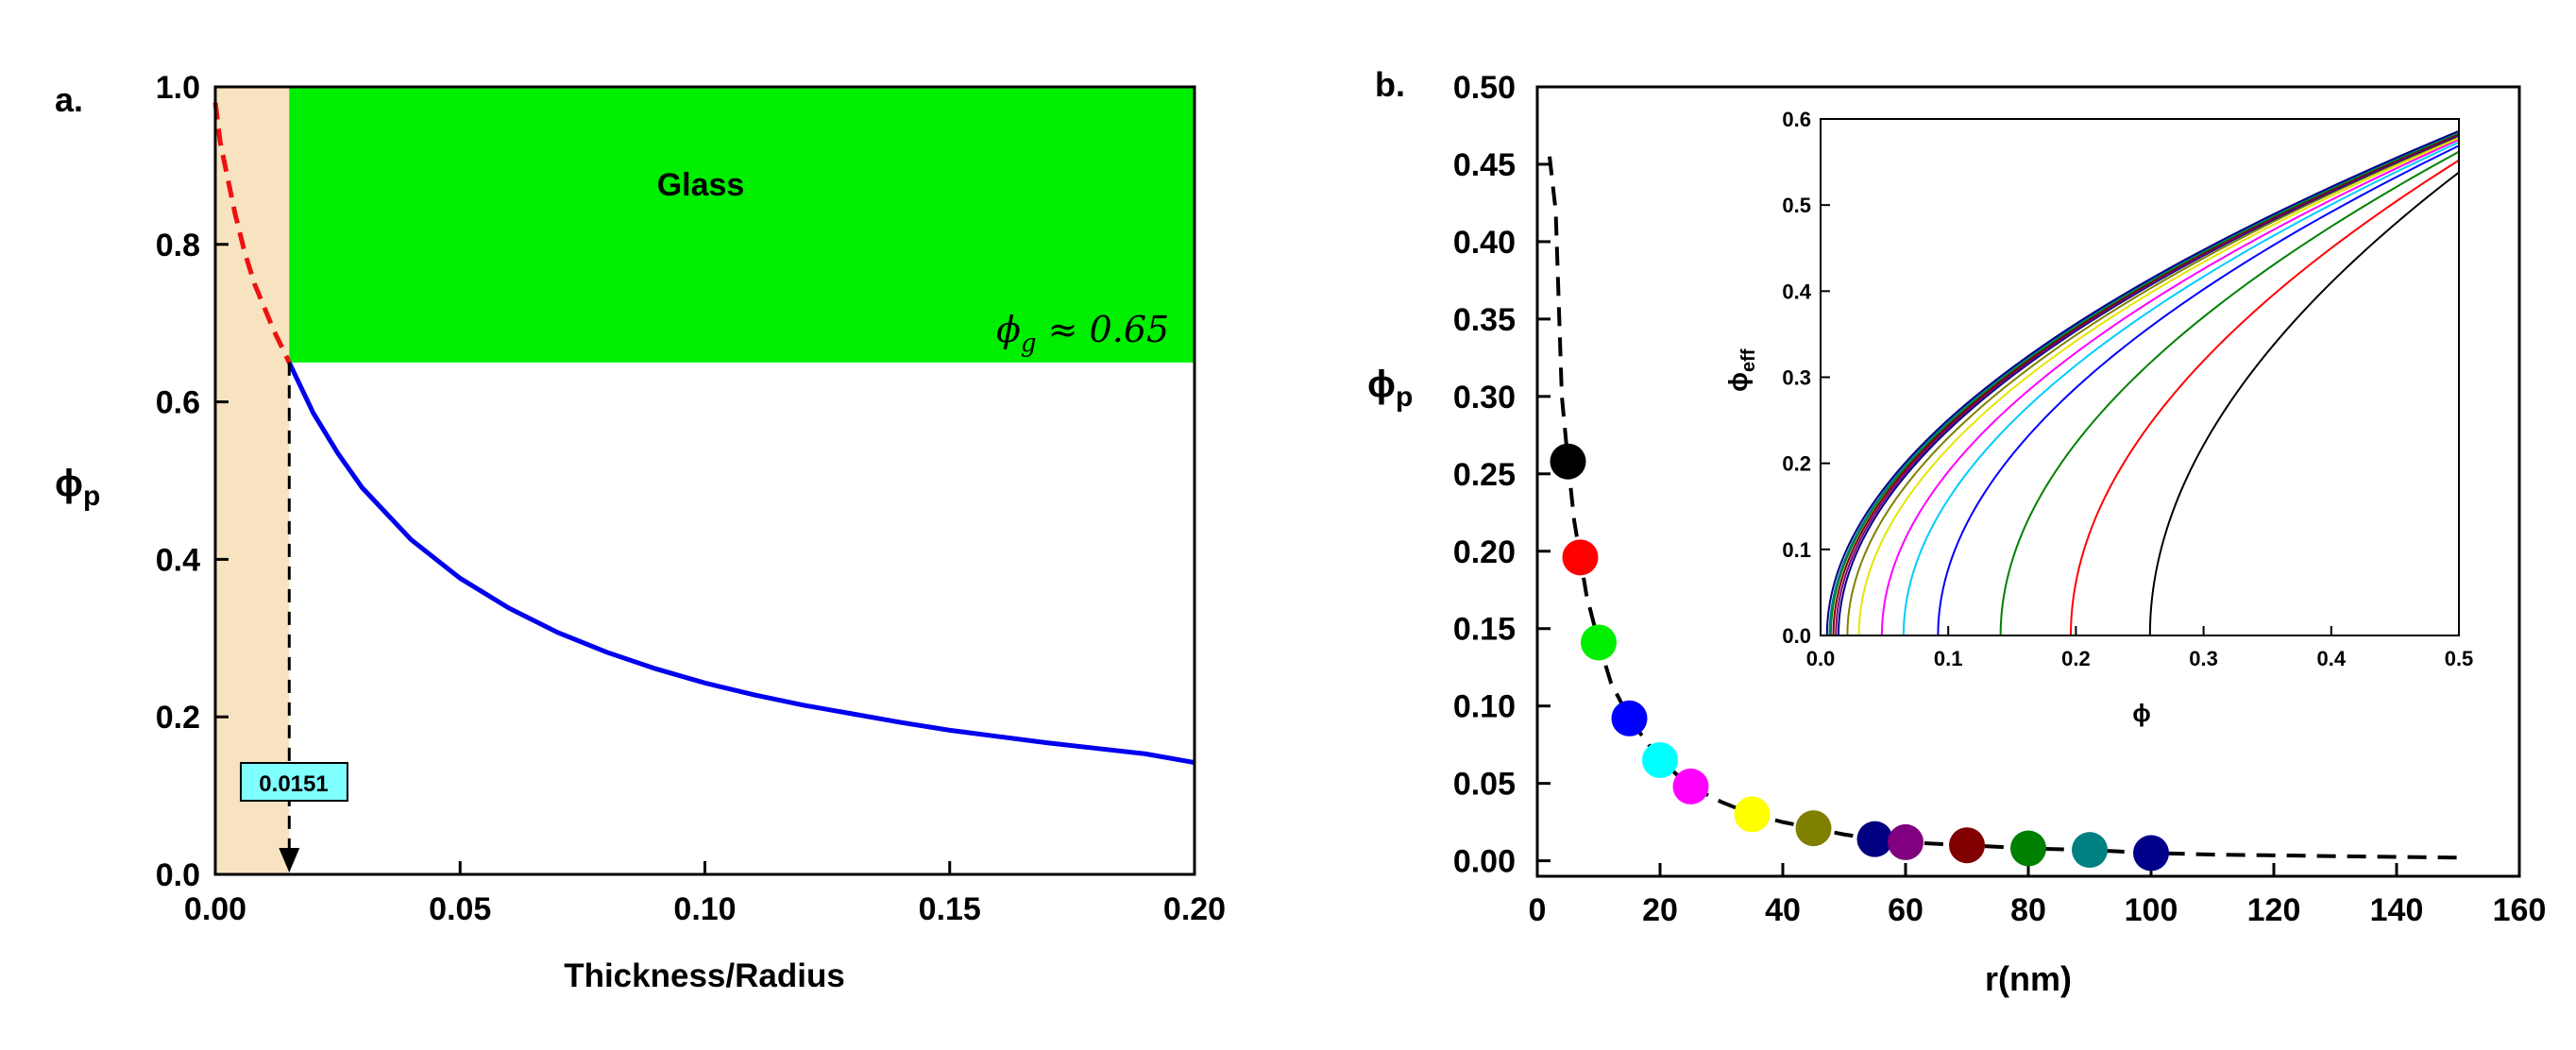  What do you see at coordinates (215, 909) in the screenshot?
I see `x-tick-label: 0.00` at bounding box center [215, 909].